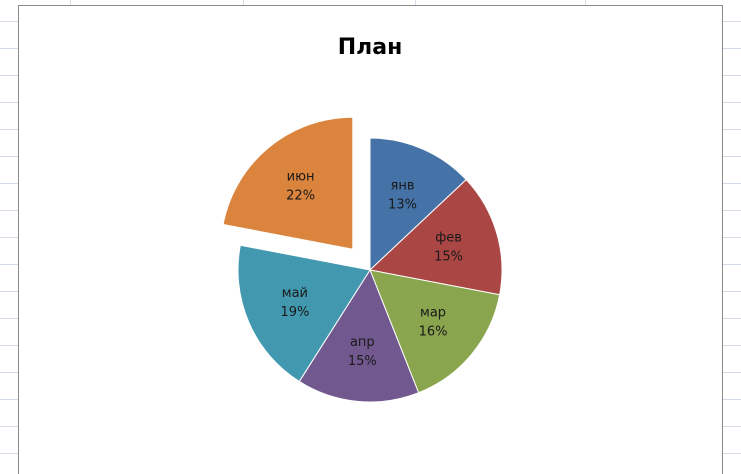  What do you see at coordinates (294, 312) in the screenshot?
I see `slice-value-label: 19%` at bounding box center [294, 312].